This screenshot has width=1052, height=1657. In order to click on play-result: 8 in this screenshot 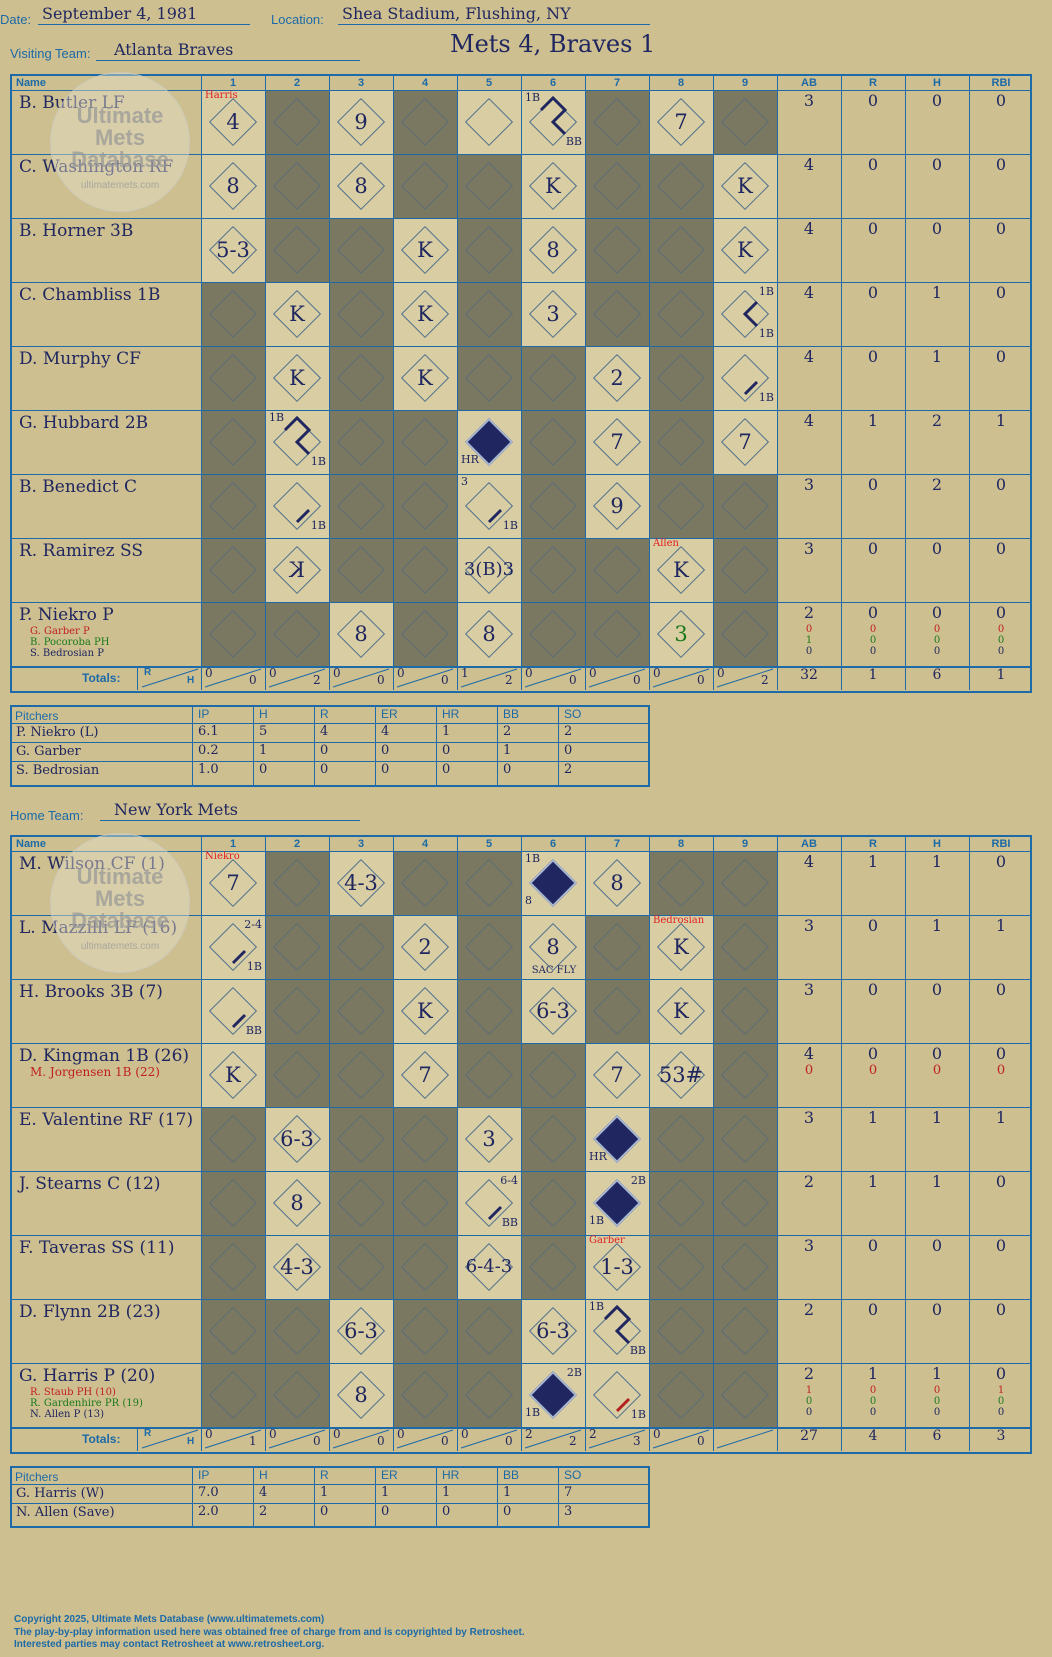, I will do `click(553, 250)`.